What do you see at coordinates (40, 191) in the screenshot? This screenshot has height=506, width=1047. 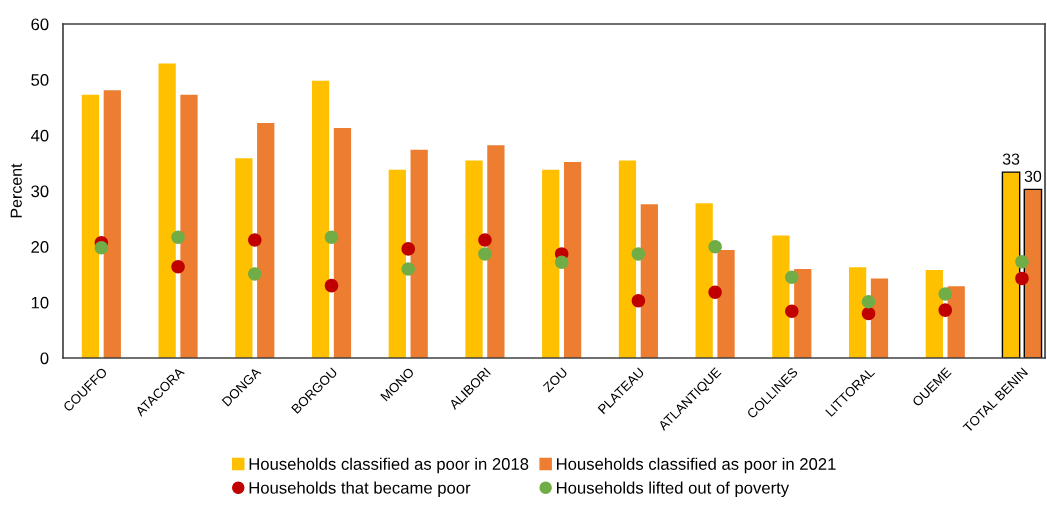 I see `y-tick-label: 30` at bounding box center [40, 191].